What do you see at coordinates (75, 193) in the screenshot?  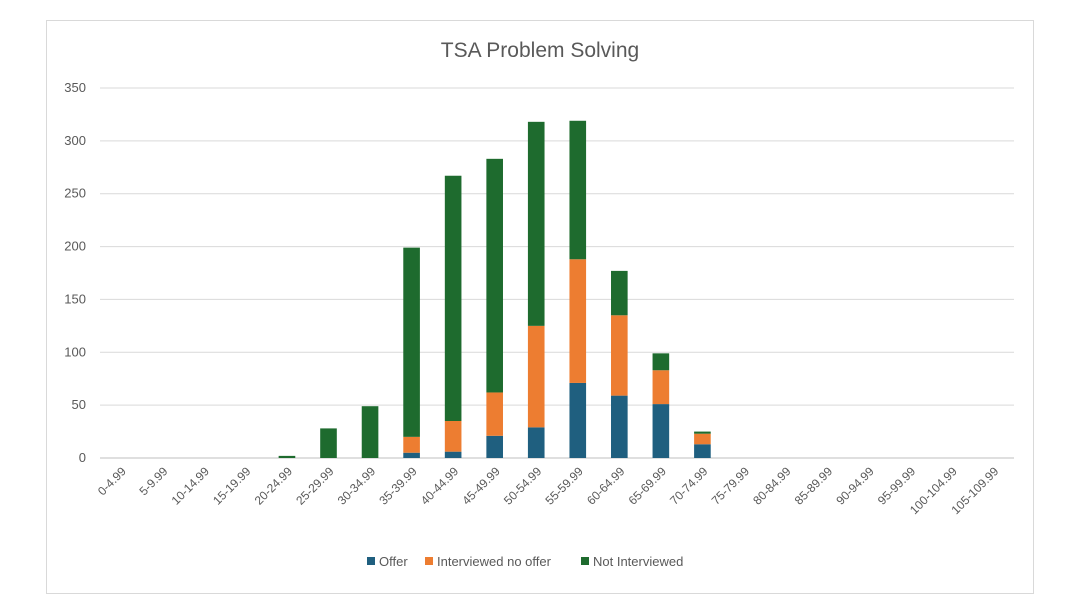 I see `y-tick-label: 250` at bounding box center [75, 193].